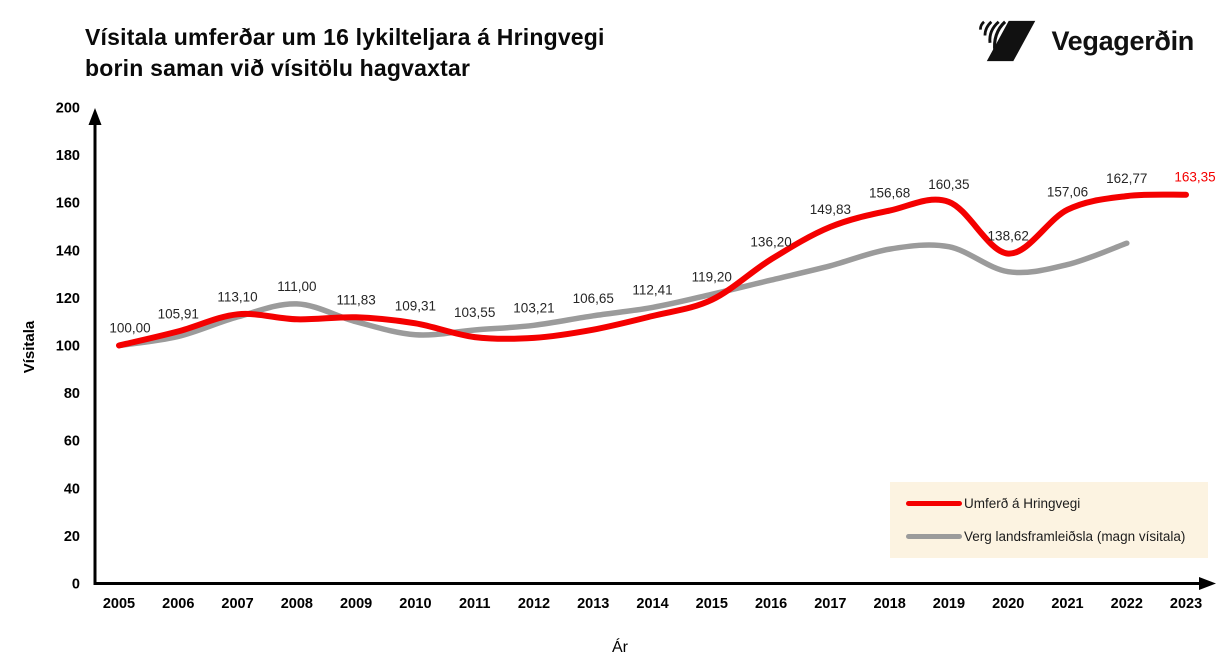 The image size is (1226, 665). What do you see at coordinates (68, 347) in the screenshot?
I see `y-tick-label: 100` at bounding box center [68, 347].